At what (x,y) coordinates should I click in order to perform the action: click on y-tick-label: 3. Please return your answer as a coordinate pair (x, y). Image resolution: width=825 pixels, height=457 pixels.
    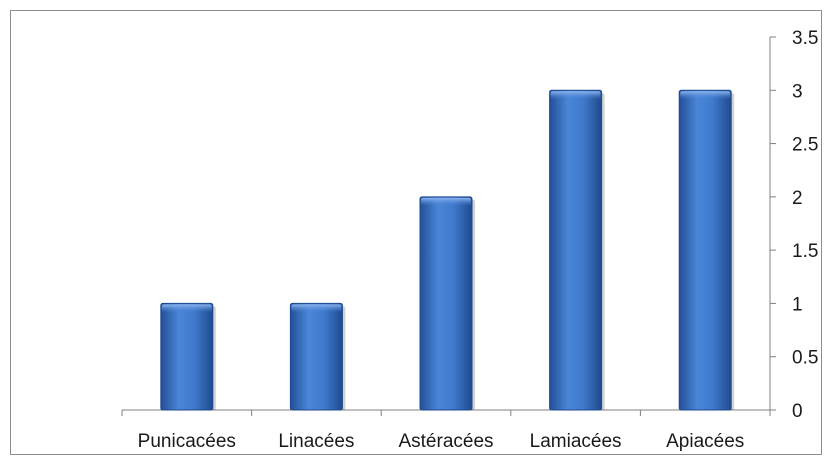
    Looking at the image, I should click on (797, 91).